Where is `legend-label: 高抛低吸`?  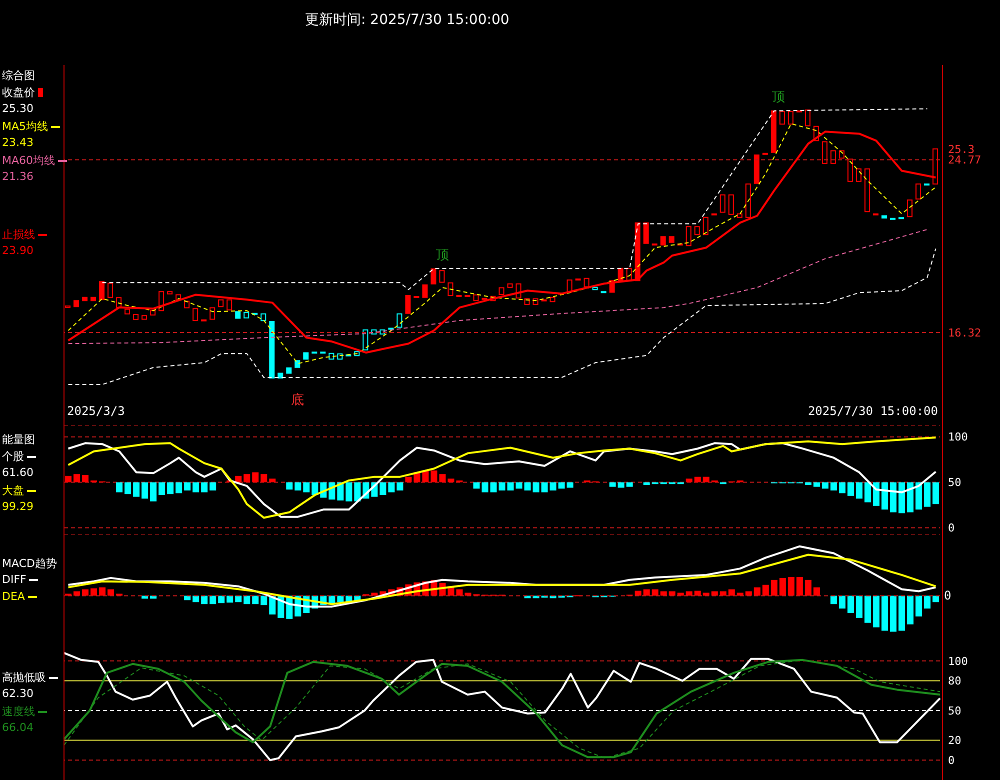 legend-label: 高抛低吸 is located at coordinates (24, 677).